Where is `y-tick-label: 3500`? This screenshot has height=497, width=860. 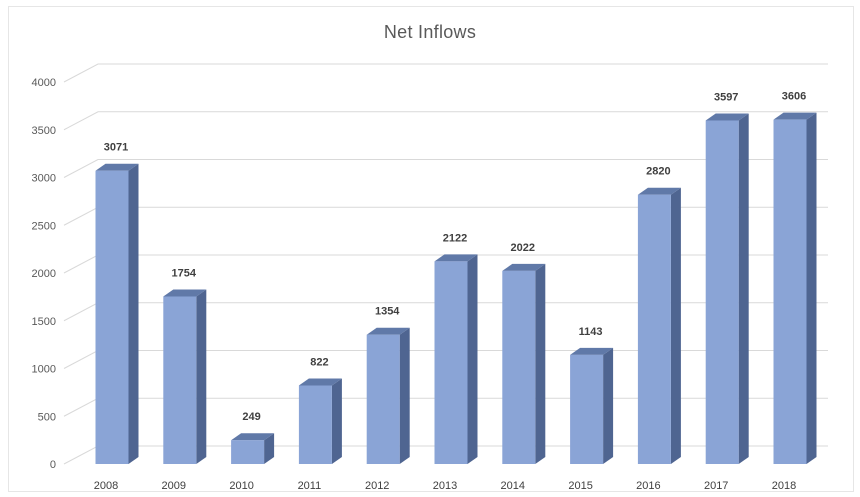 y-tick-label: 3500 is located at coordinates (44, 131).